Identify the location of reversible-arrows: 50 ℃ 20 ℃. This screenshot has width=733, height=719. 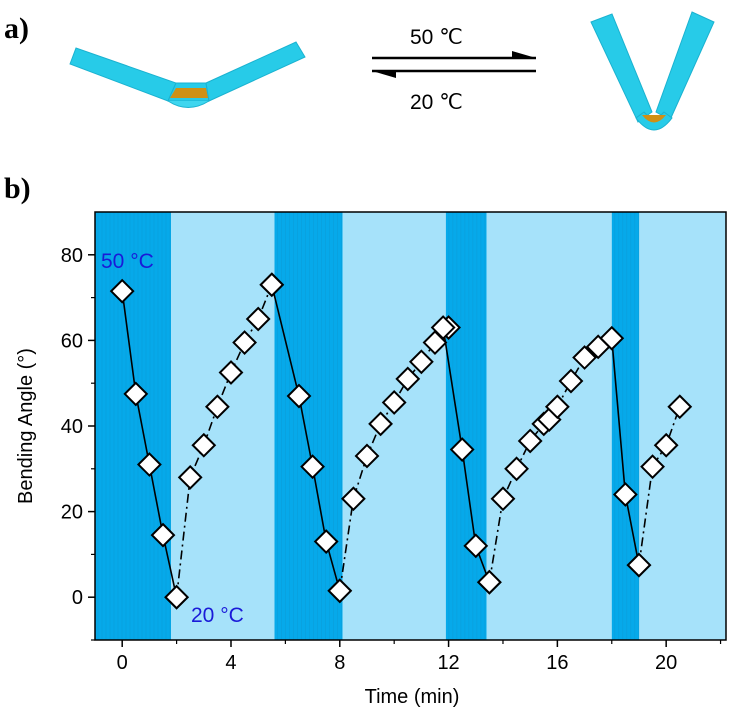
(454, 70).